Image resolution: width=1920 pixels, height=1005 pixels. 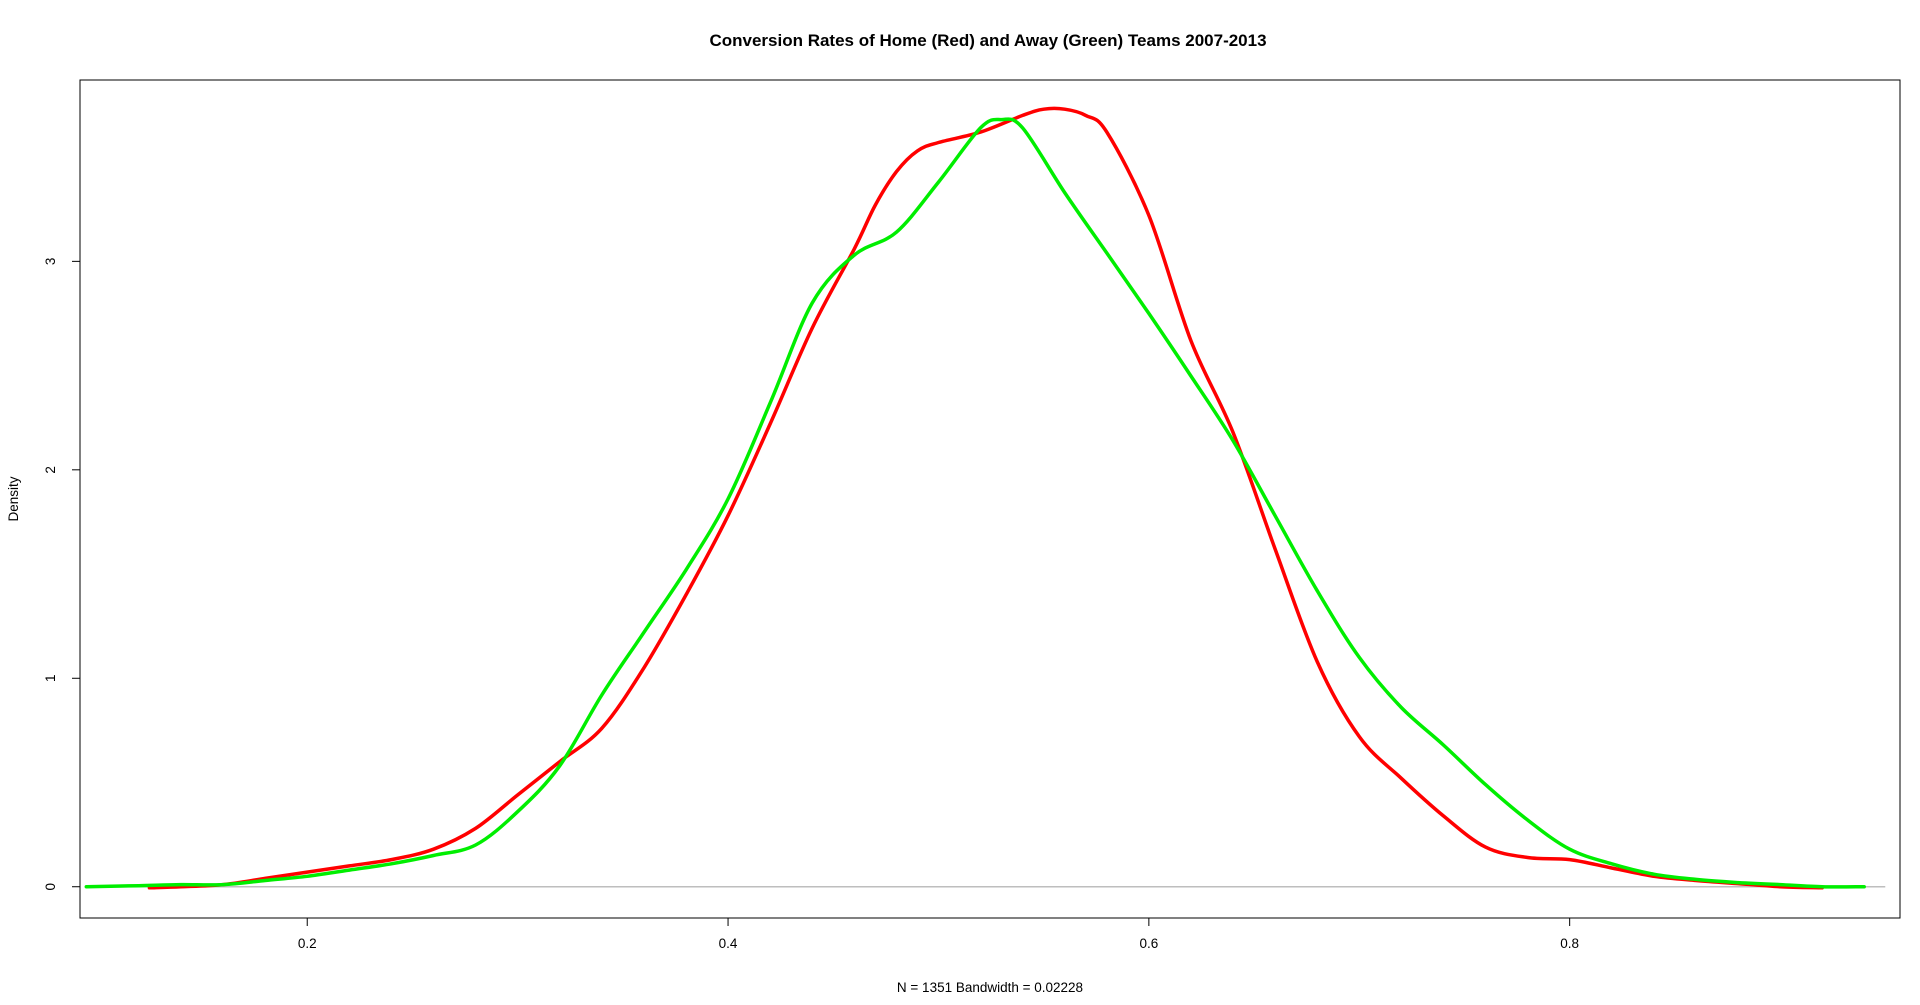 What do you see at coordinates (938, 934) in the screenshot?
I see `x-axis: 0.2 0.4 0.6 0.8` at bounding box center [938, 934].